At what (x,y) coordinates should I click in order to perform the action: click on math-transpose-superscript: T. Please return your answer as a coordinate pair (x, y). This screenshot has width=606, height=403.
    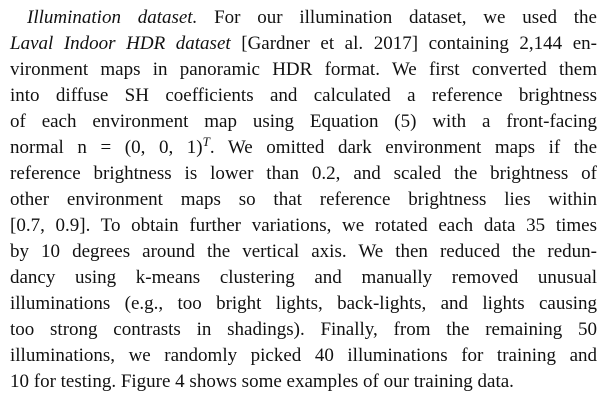
    Looking at the image, I should click on (206, 141).